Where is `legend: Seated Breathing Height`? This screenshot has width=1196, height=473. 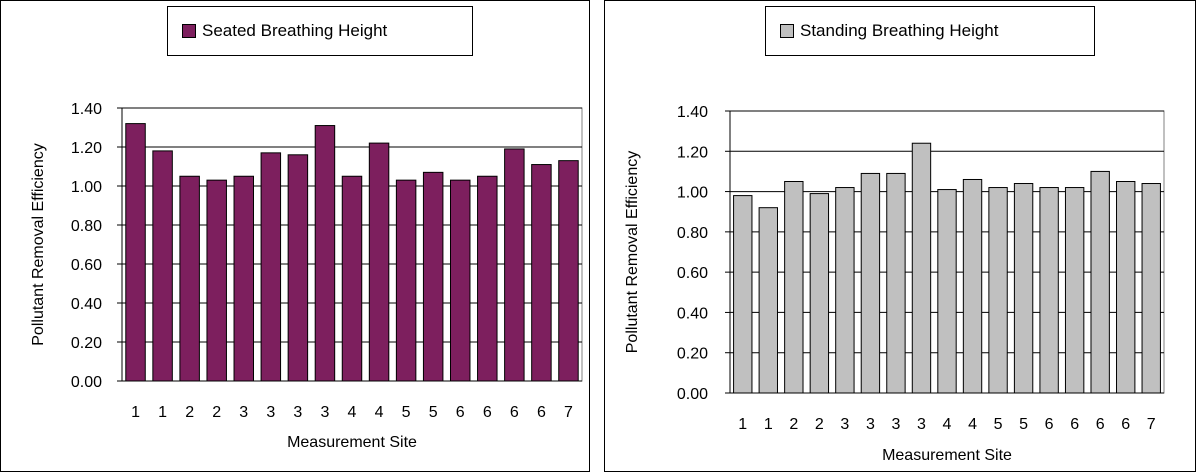 legend: Seated Breathing Height is located at coordinates (320, 31).